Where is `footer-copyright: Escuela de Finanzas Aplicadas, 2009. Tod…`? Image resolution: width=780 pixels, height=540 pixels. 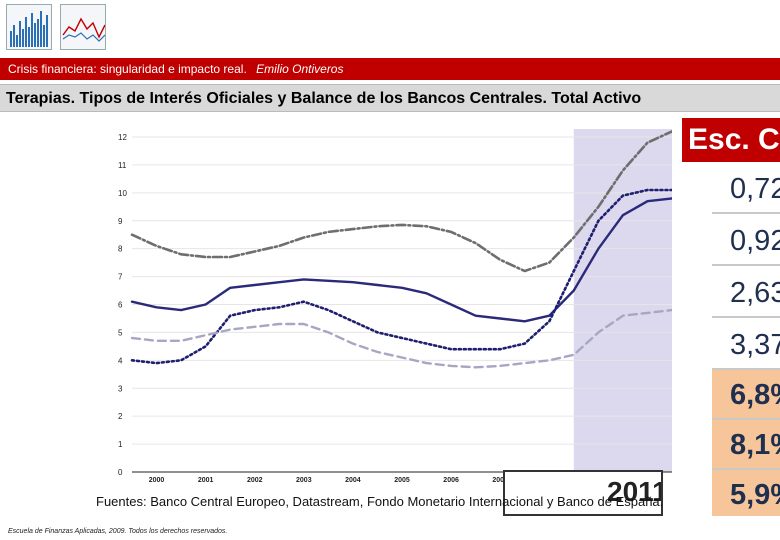
footer-copyright: Escuela de Finanzas Aplicadas, 2009. Tod… is located at coordinates (118, 531).